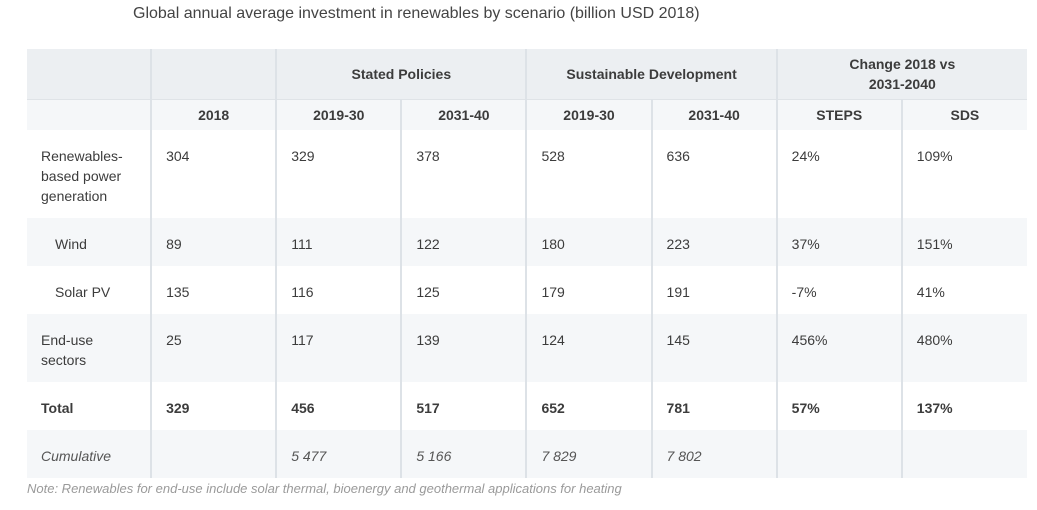 This screenshot has width=1037, height=510. What do you see at coordinates (713, 348) in the screenshot?
I see `table-cell: 145` at bounding box center [713, 348].